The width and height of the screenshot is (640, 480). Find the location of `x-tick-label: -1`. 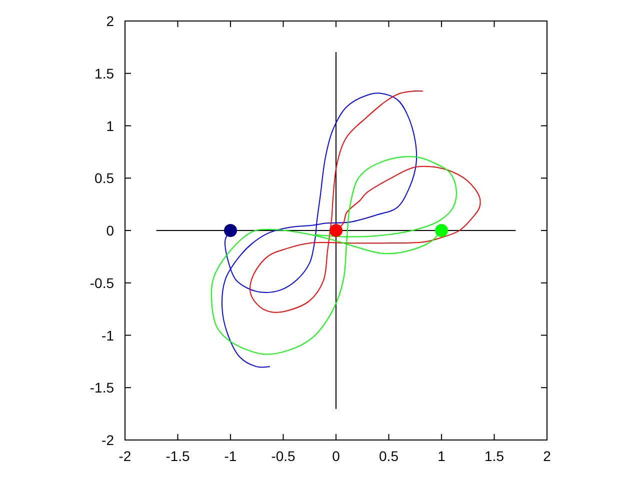

x-tick-label: -1 is located at coordinates (230, 456).